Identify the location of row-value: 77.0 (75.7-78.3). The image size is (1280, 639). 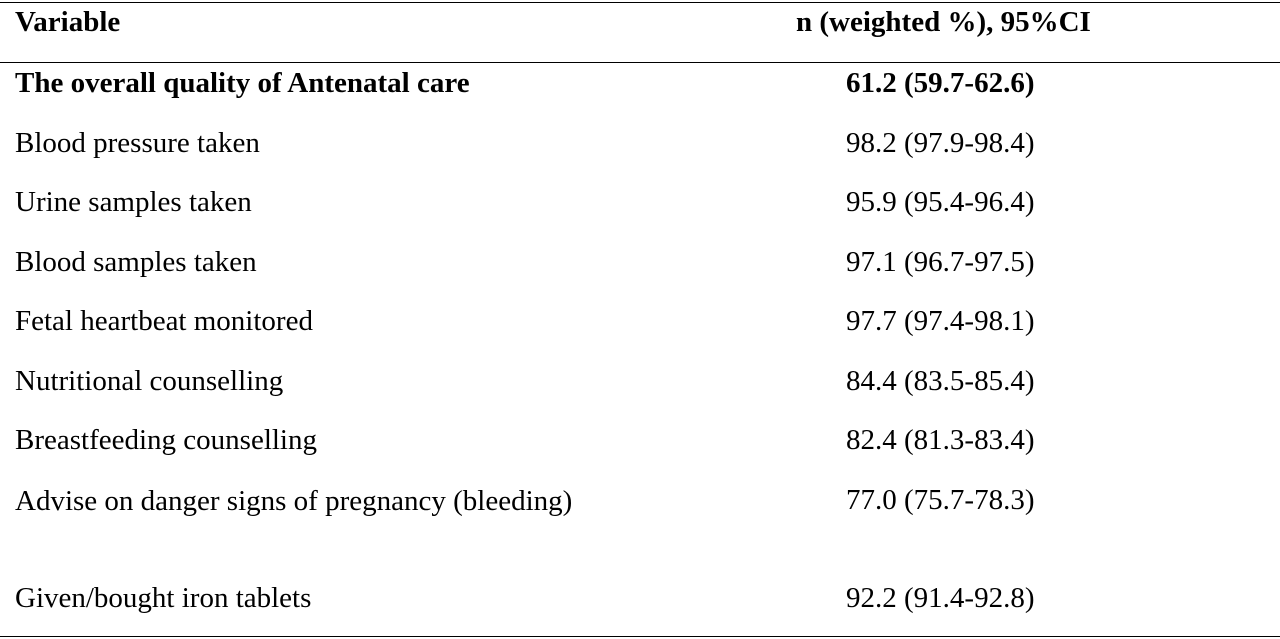
(940, 500).